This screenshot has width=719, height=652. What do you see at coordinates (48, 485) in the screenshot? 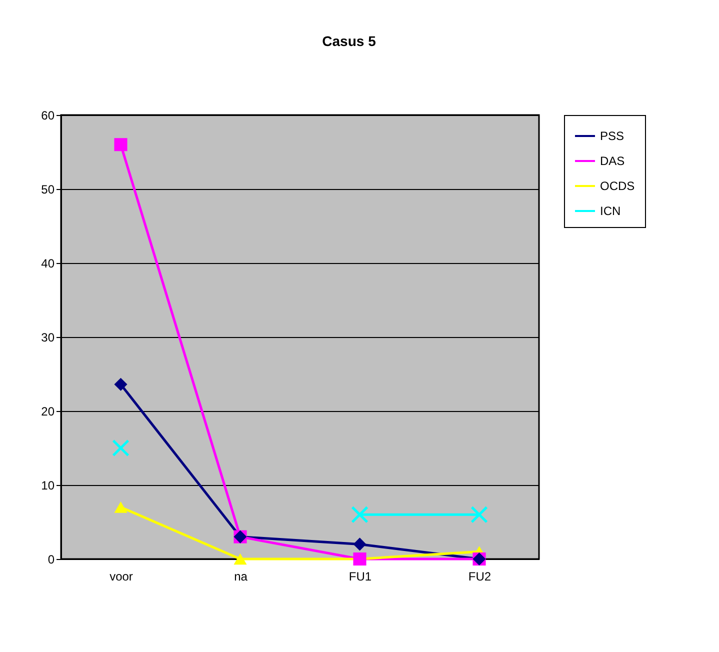
I see `y-tick-label: 10` at bounding box center [48, 485].